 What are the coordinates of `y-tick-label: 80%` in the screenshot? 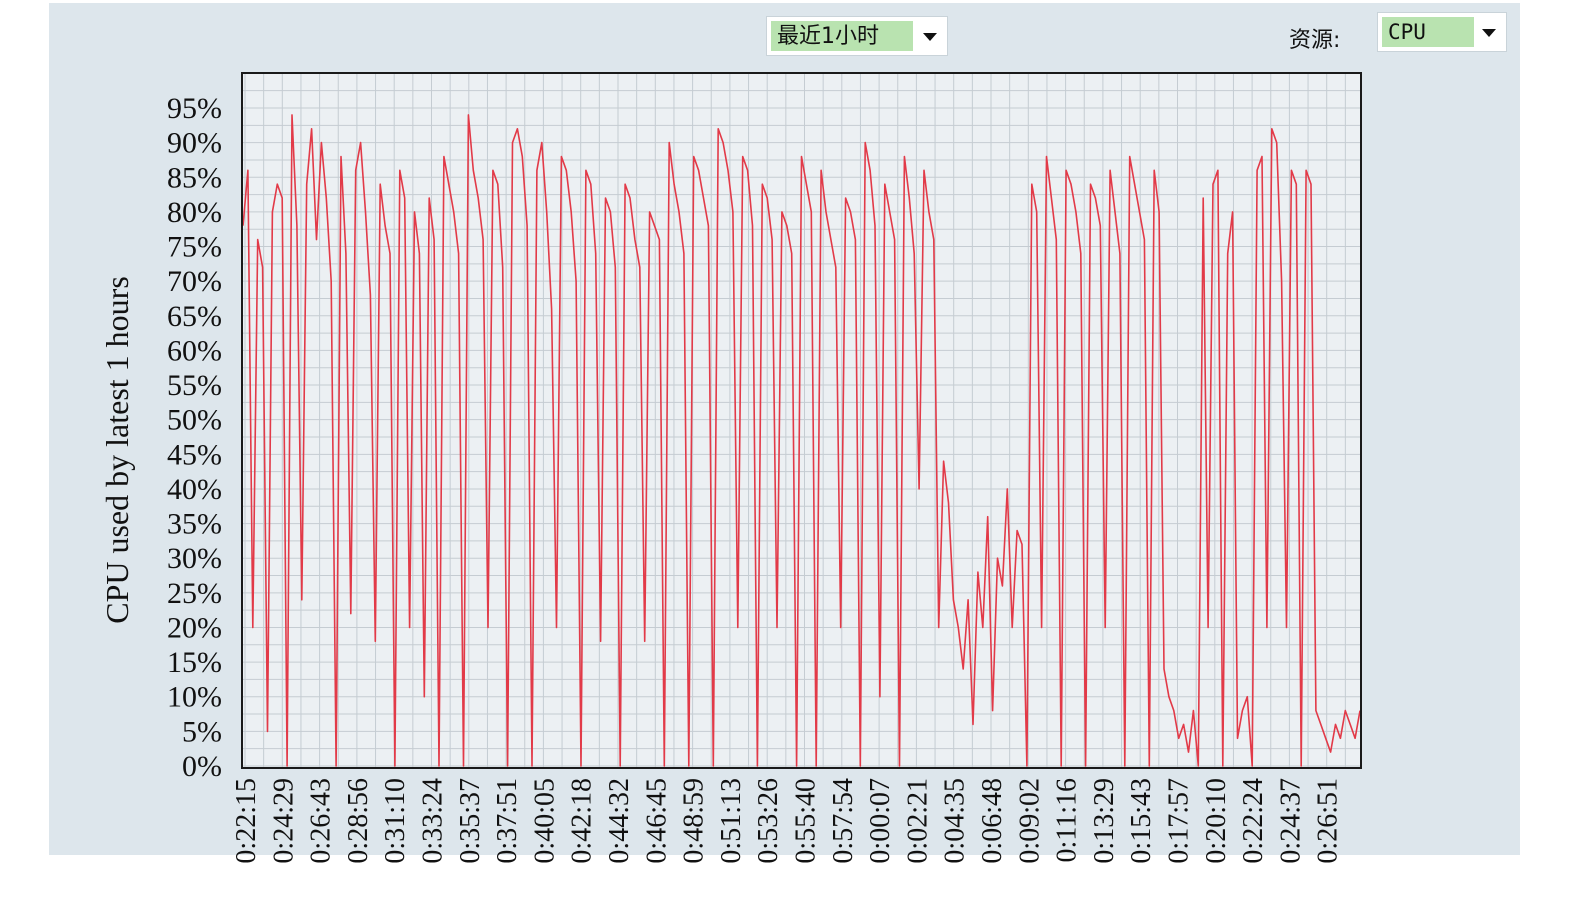 It's located at (194, 212).